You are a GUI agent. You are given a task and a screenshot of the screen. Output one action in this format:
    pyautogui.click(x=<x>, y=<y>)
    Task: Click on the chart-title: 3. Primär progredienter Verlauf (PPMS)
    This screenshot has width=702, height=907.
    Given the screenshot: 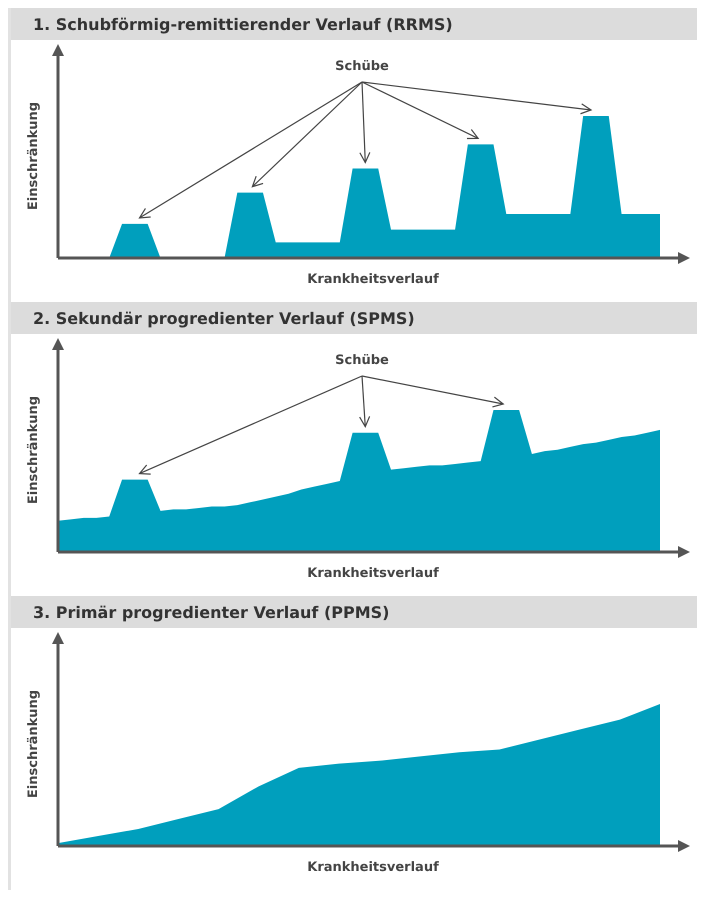 What is the action you would take?
    pyautogui.click(x=211, y=612)
    